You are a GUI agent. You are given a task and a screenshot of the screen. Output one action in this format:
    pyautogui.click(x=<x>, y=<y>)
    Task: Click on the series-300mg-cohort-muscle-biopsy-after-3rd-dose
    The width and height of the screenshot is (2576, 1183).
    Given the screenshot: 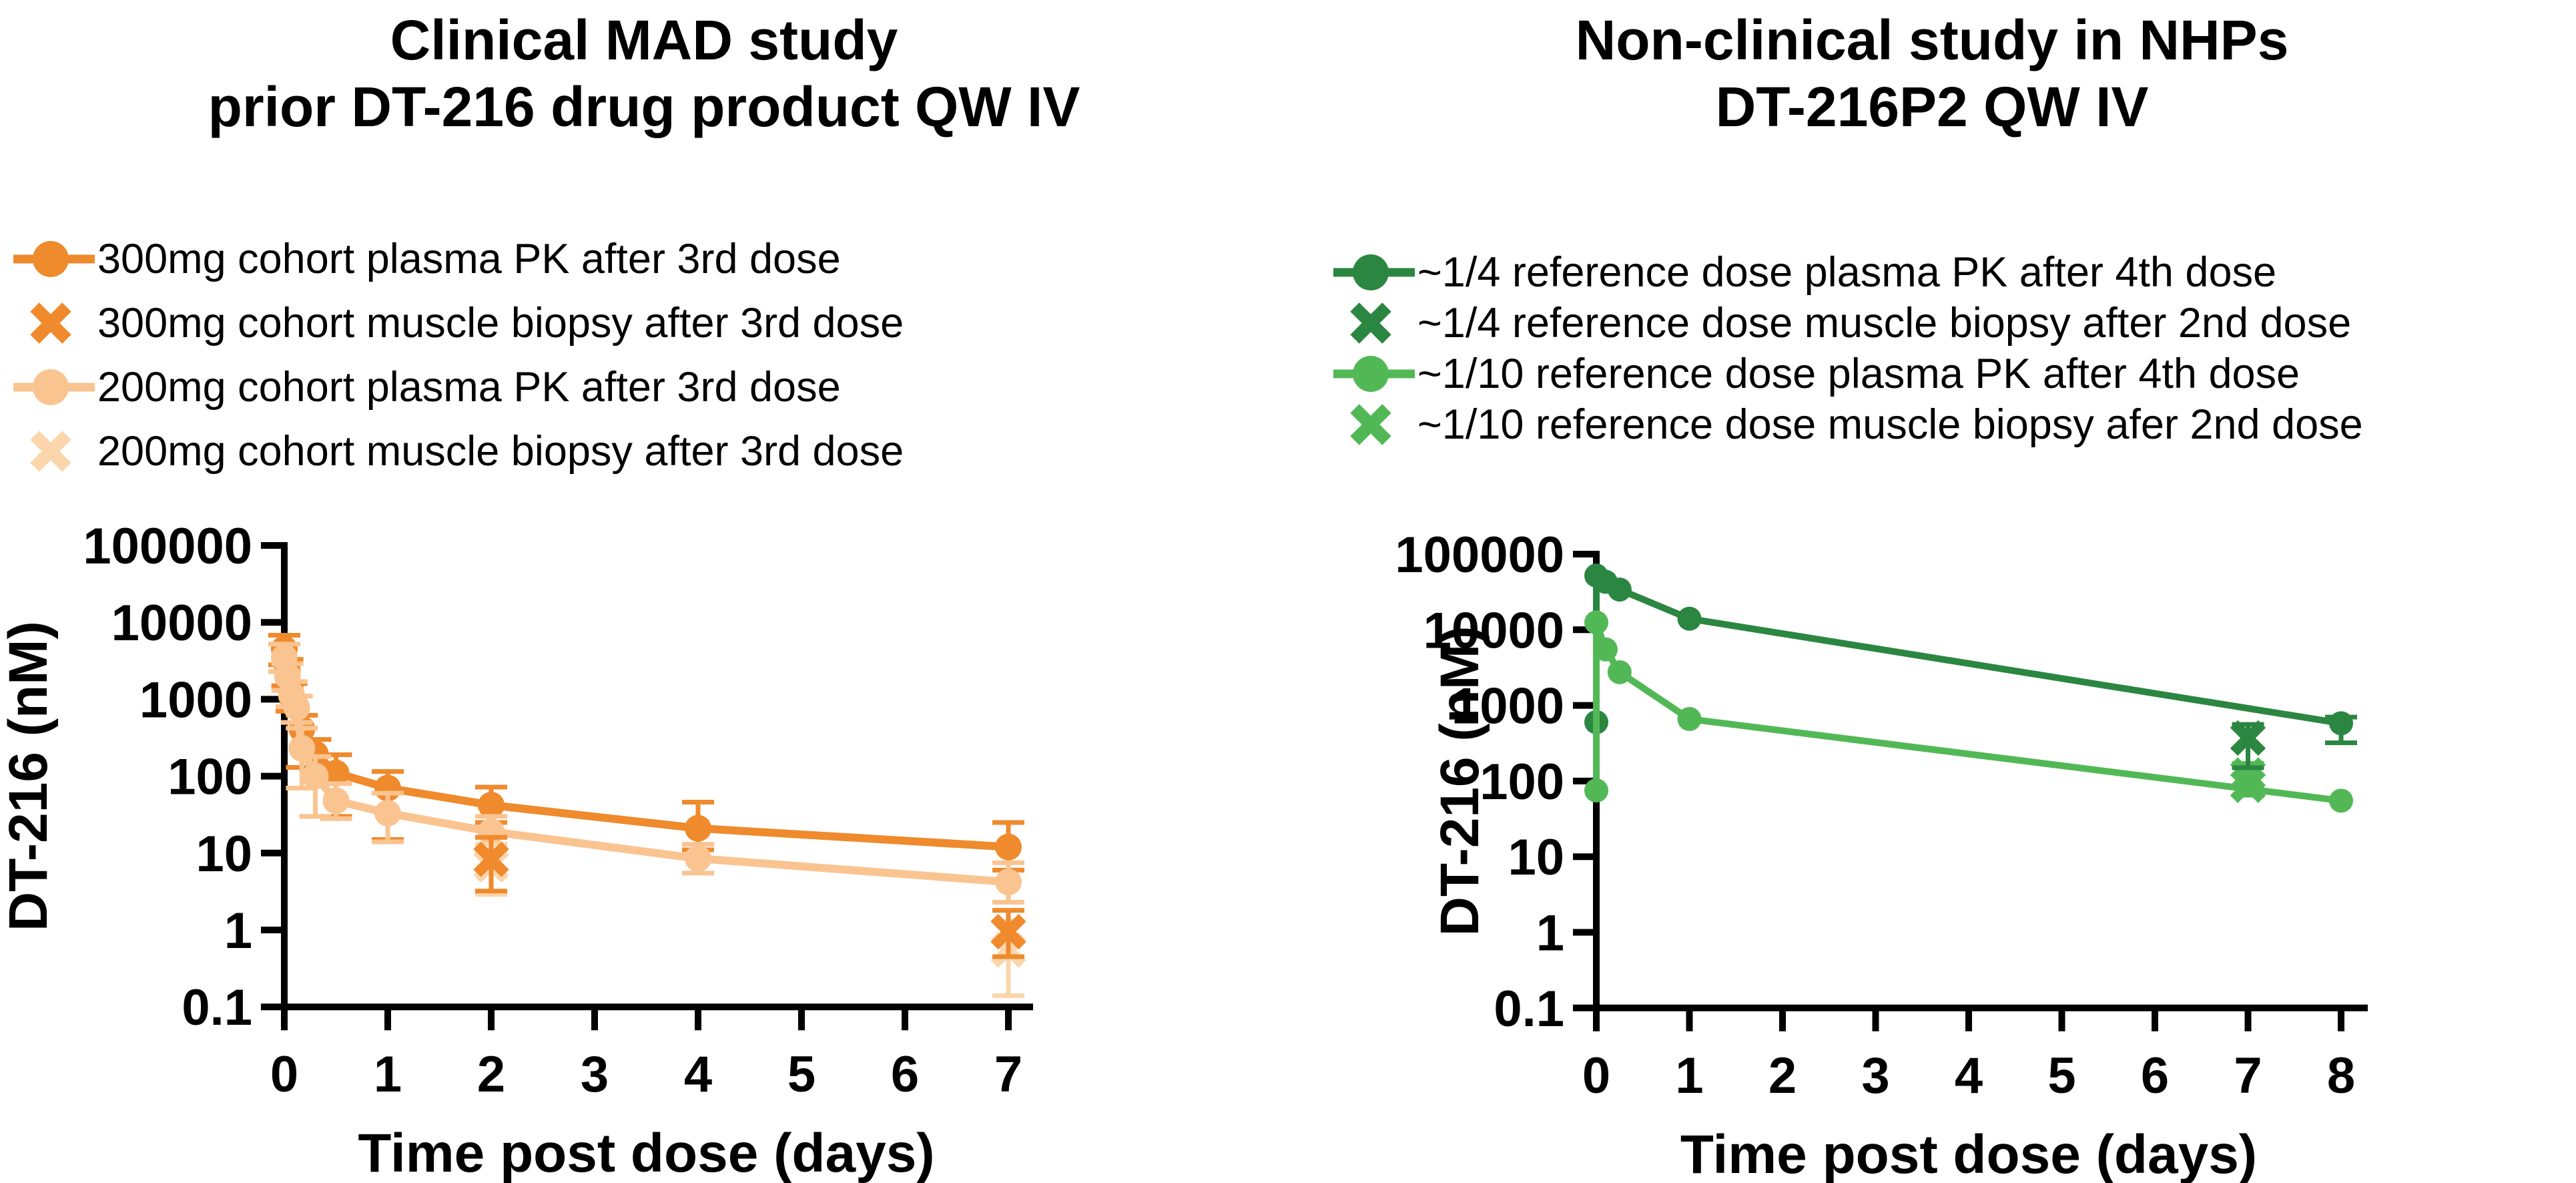 What is the action you would take?
    pyautogui.click(x=749, y=897)
    